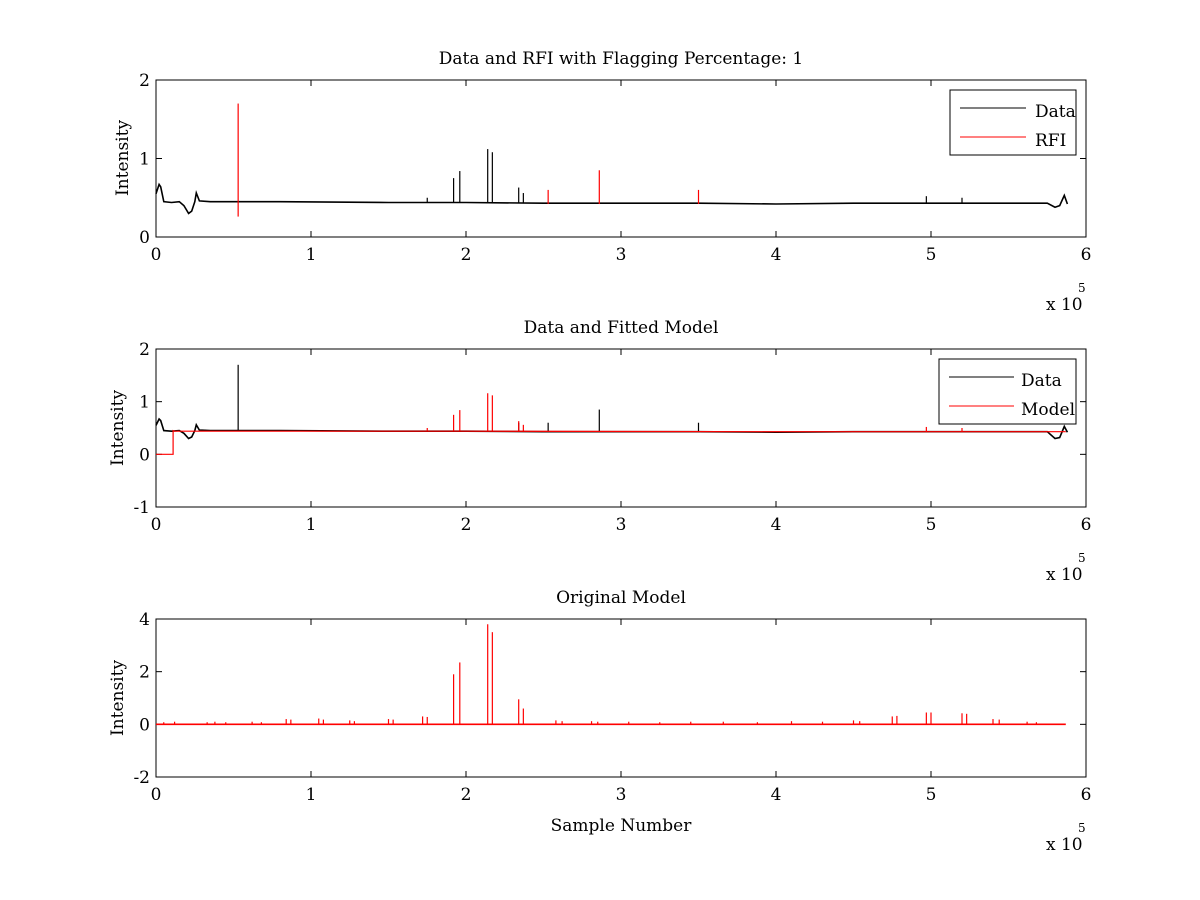  I want to click on panel-title: Original Model, so click(621, 598).